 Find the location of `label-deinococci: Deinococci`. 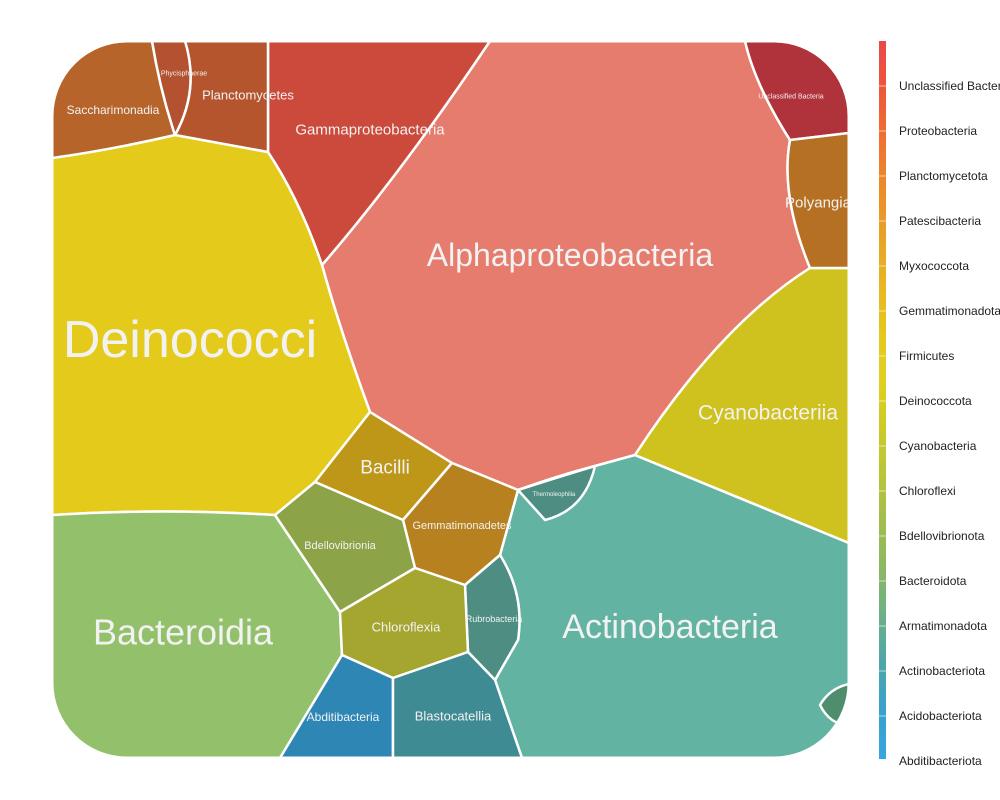

label-deinococci: Deinococci is located at coordinates (190, 340).